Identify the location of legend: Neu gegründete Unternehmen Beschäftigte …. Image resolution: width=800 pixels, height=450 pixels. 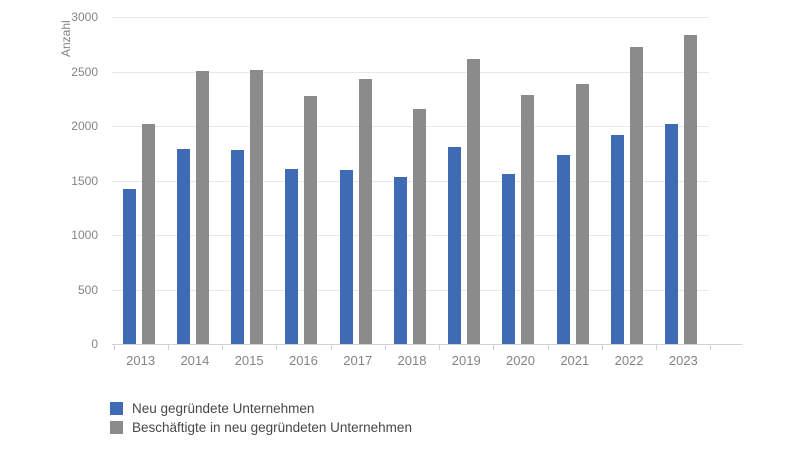
(261, 418).